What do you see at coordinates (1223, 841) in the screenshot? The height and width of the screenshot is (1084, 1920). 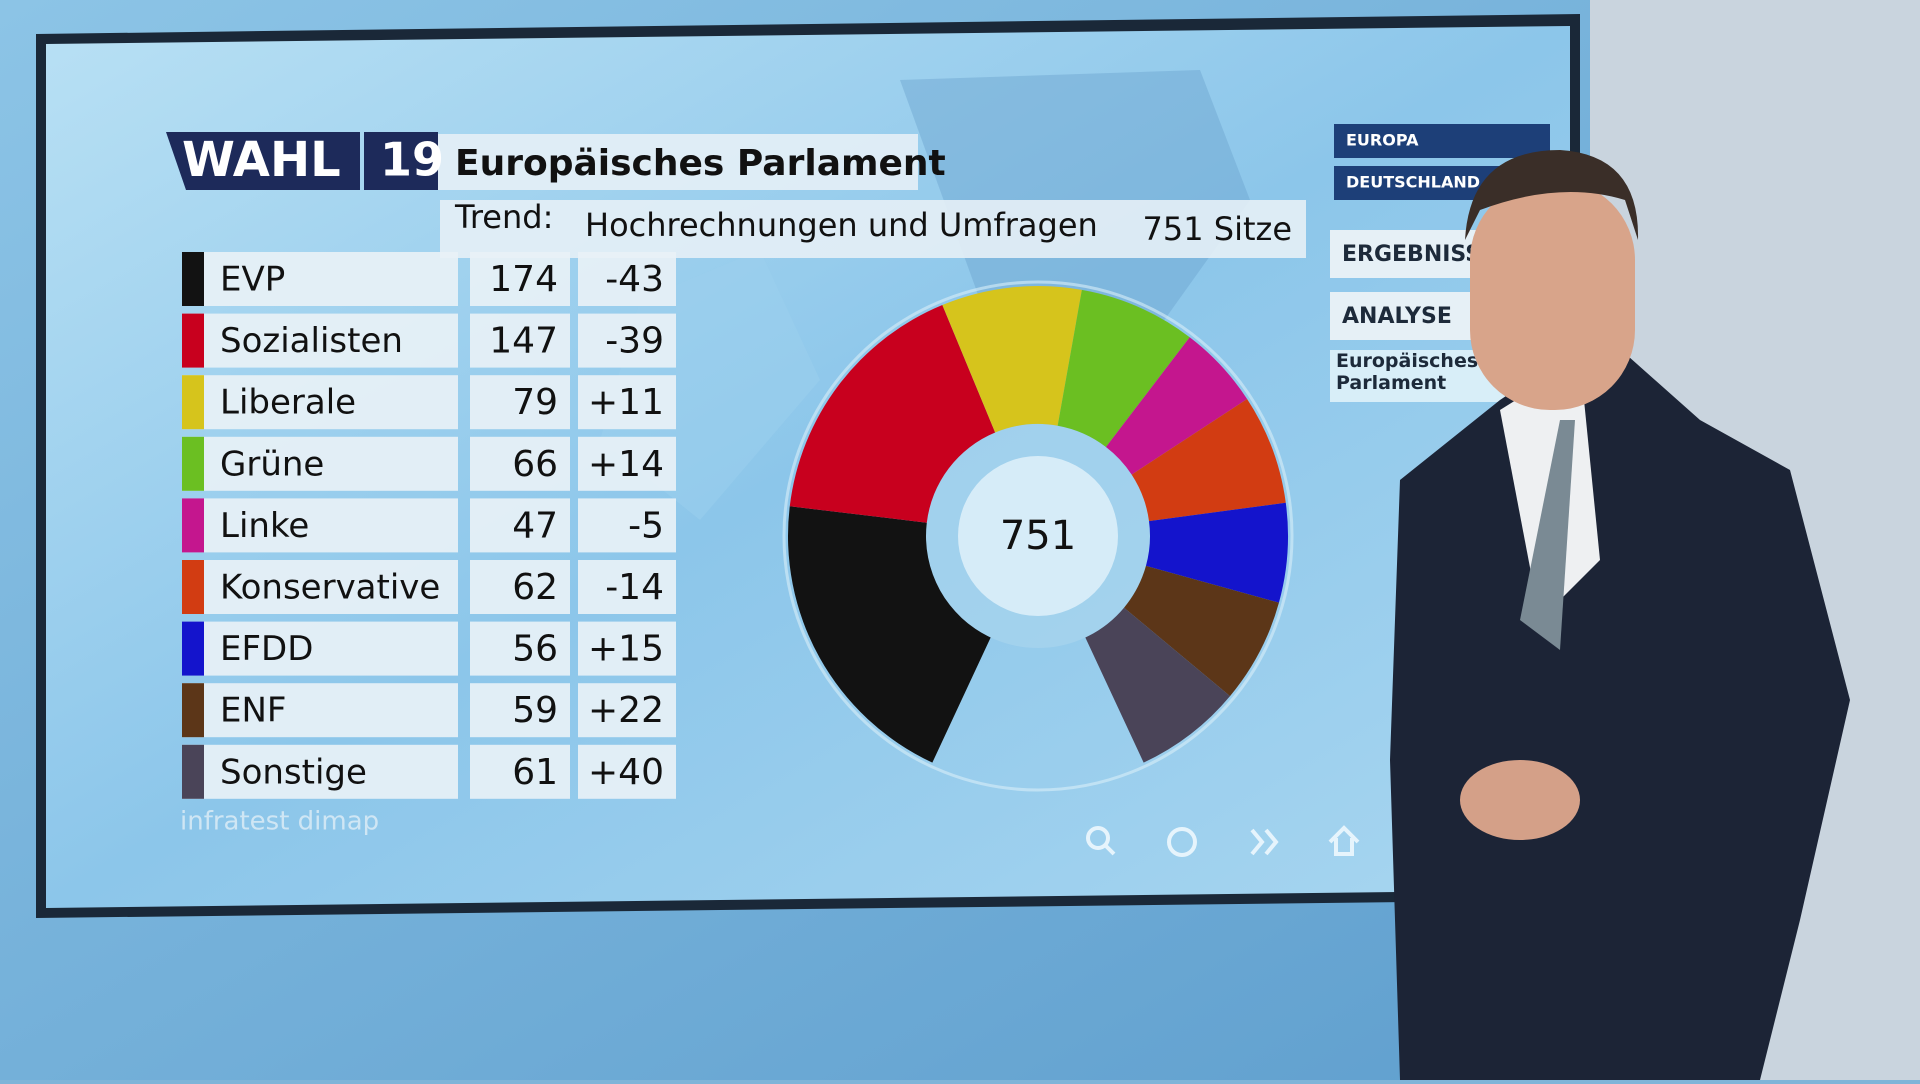 I see `toolbar` at bounding box center [1223, 841].